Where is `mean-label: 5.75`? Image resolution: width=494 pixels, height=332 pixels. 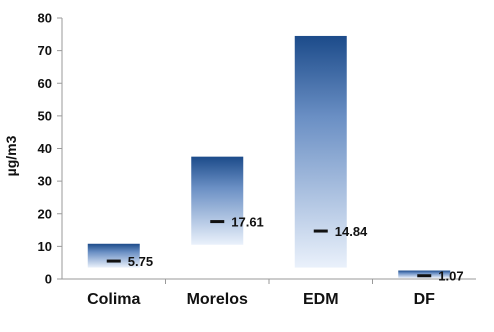 mean-label: 5.75 is located at coordinates (140, 261).